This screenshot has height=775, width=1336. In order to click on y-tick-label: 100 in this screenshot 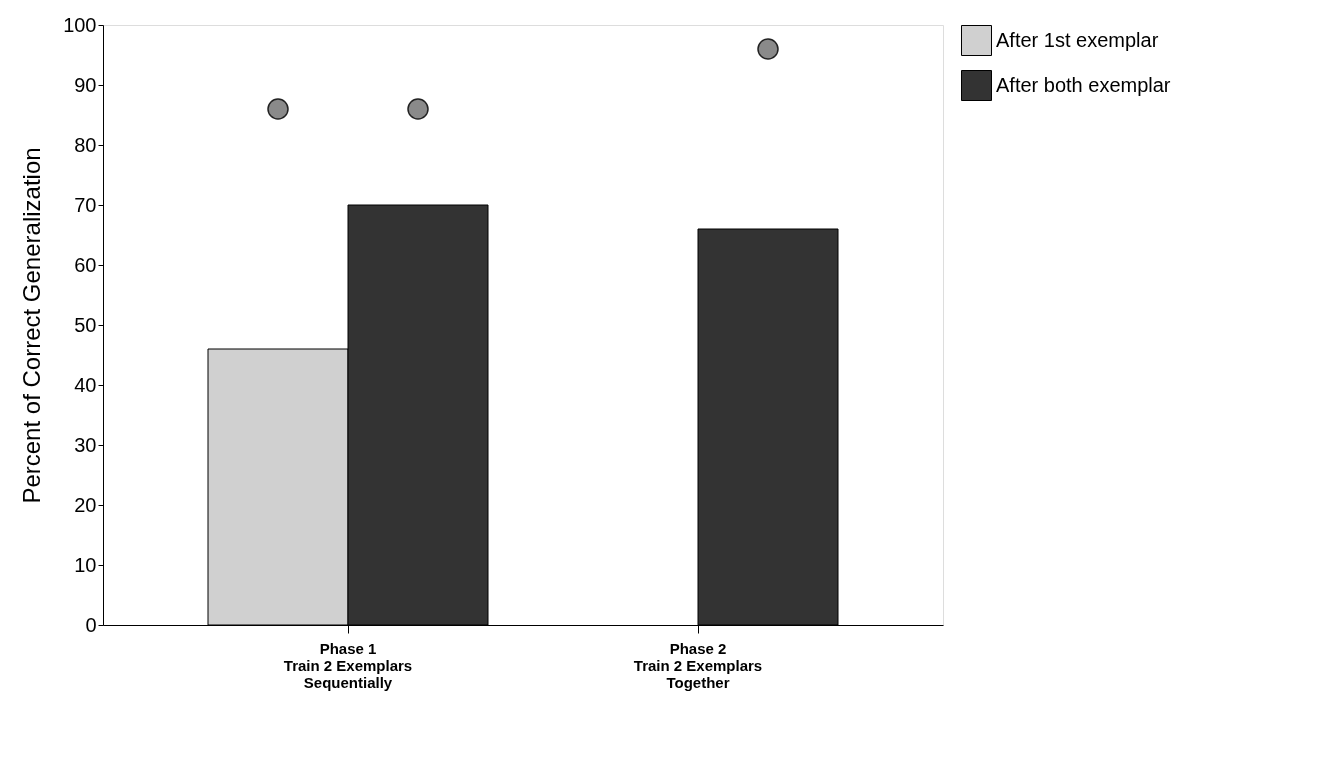, I will do `click(80, 24)`.